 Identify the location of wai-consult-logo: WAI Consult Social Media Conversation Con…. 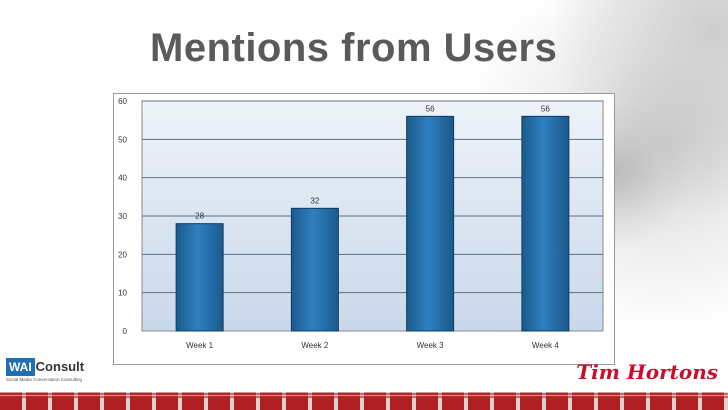
(61, 373).